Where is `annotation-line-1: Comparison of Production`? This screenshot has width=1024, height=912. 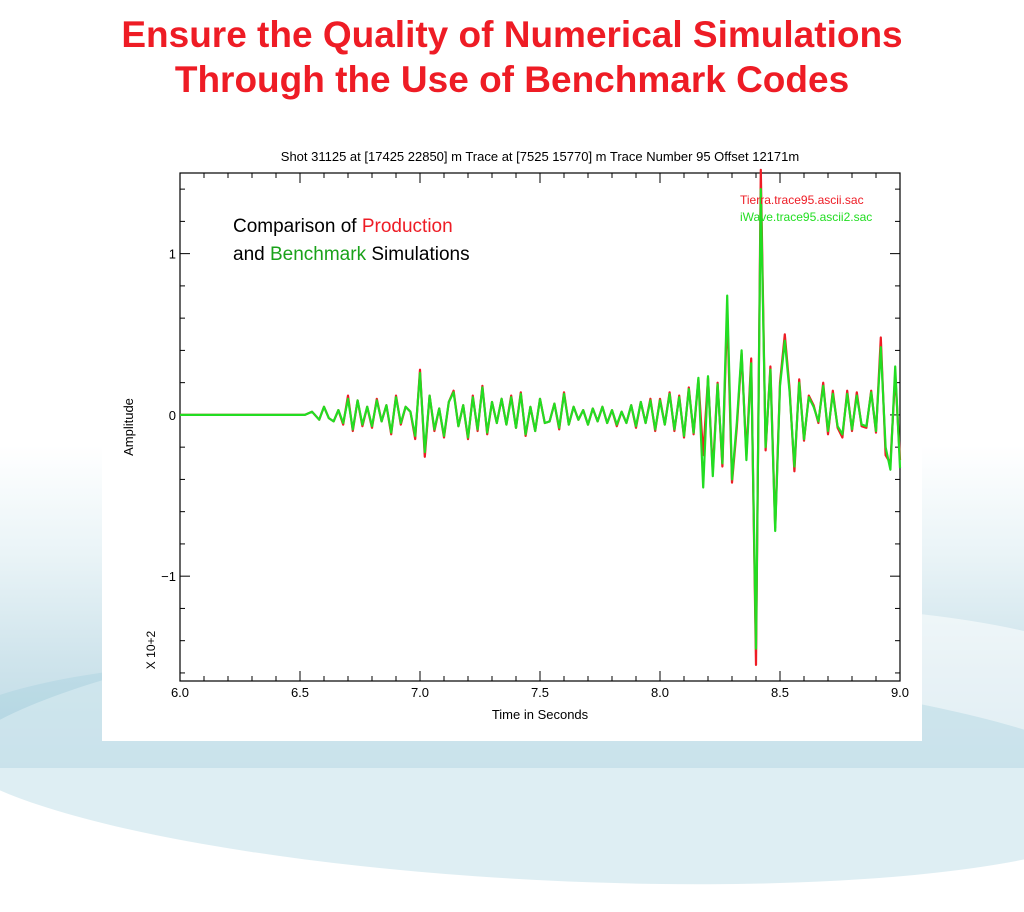
annotation-line-1: Comparison of Production is located at coordinates (351, 227).